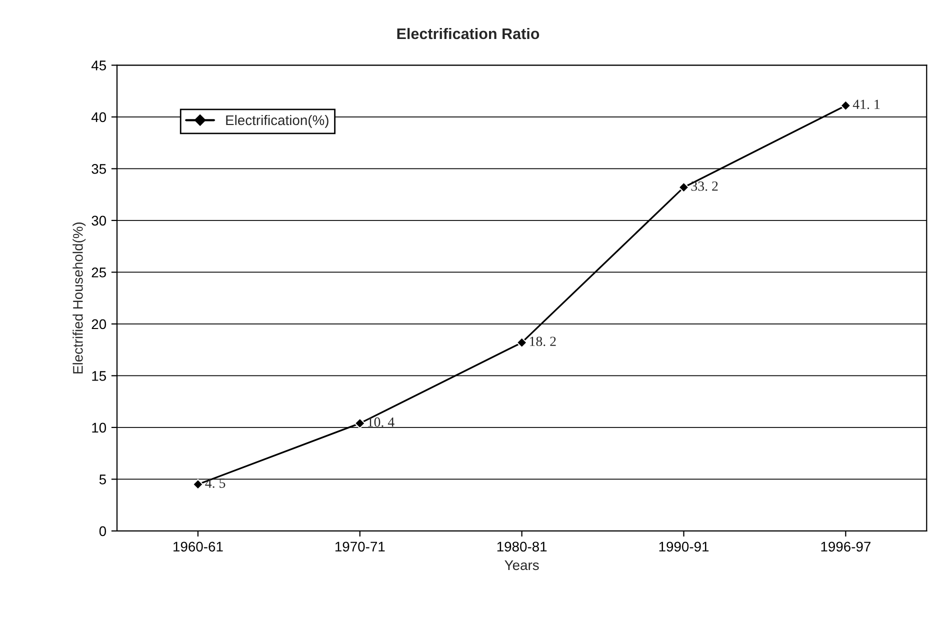  I want to click on y-tick-label: 5, so click(102, 479).